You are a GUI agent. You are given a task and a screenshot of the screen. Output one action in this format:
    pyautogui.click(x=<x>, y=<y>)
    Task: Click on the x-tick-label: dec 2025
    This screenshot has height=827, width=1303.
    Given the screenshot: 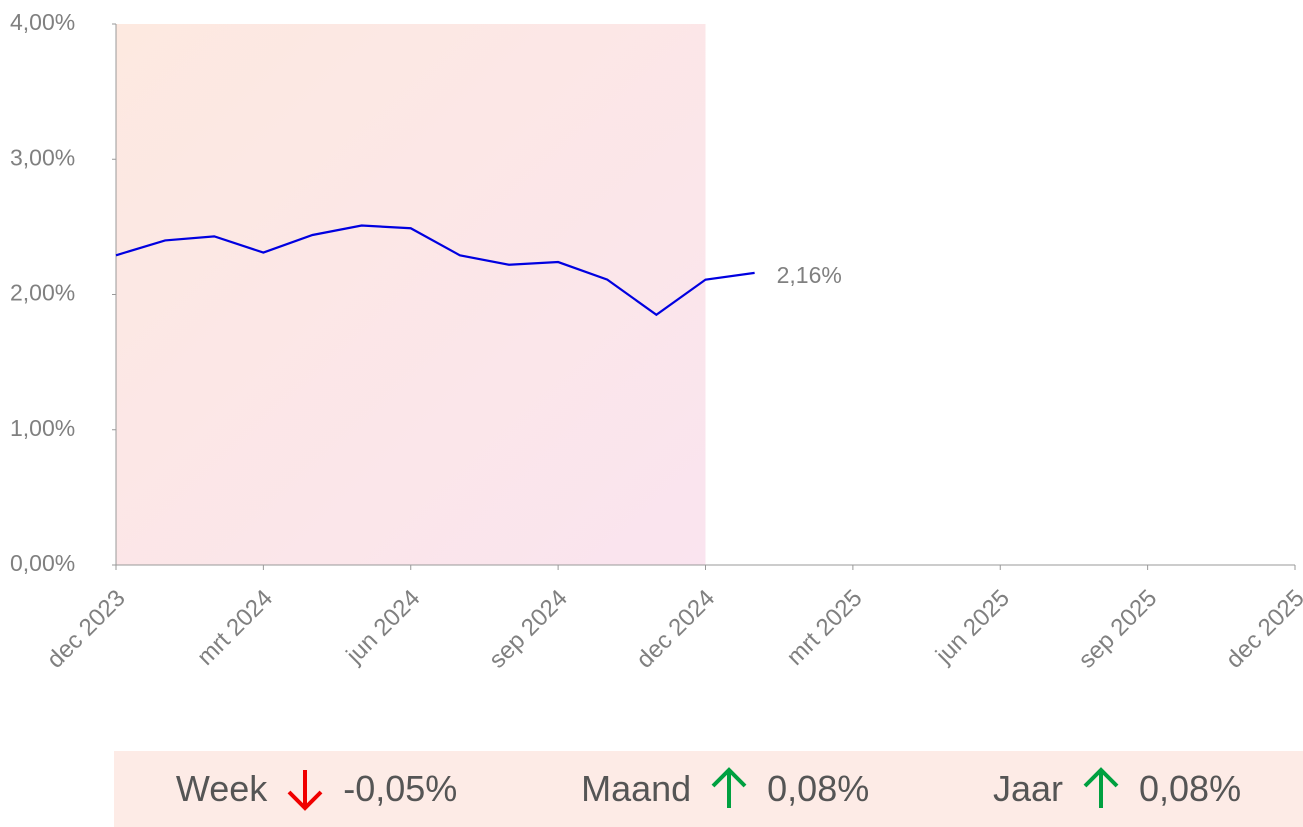 What is the action you would take?
    pyautogui.click(x=1262, y=629)
    